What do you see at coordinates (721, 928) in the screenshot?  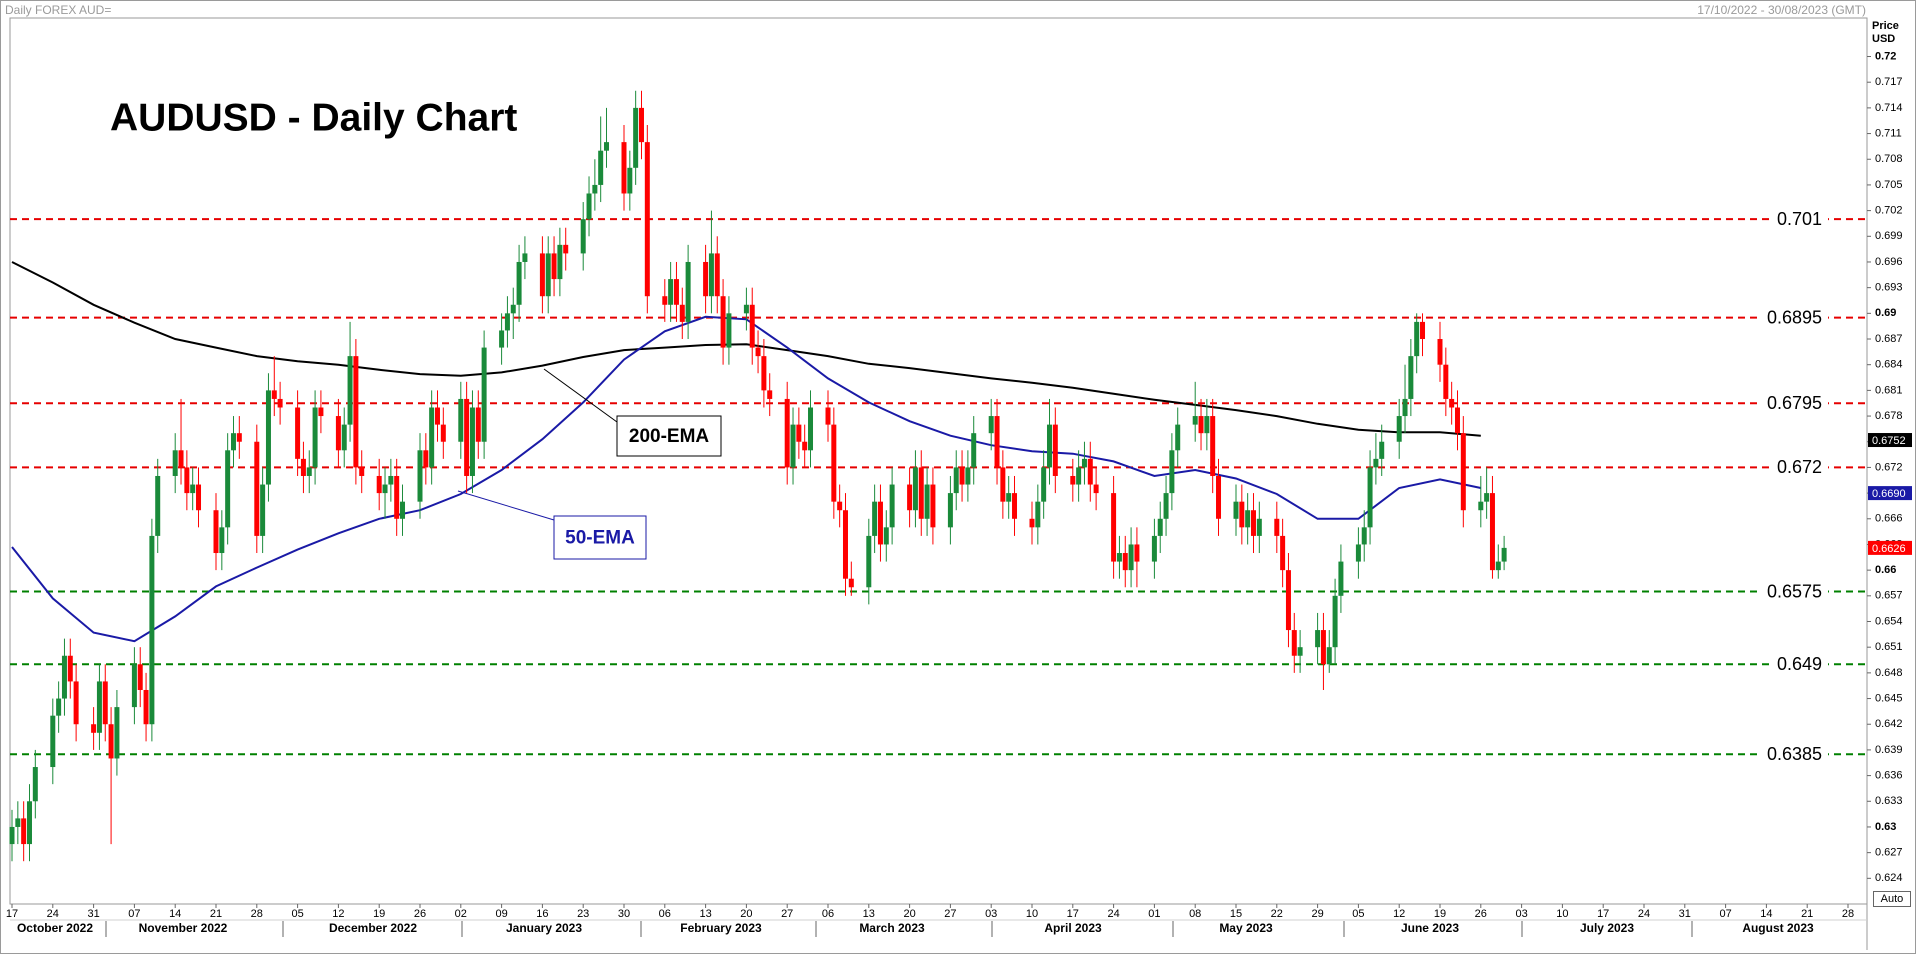 I see `month-label: February 2023` at bounding box center [721, 928].